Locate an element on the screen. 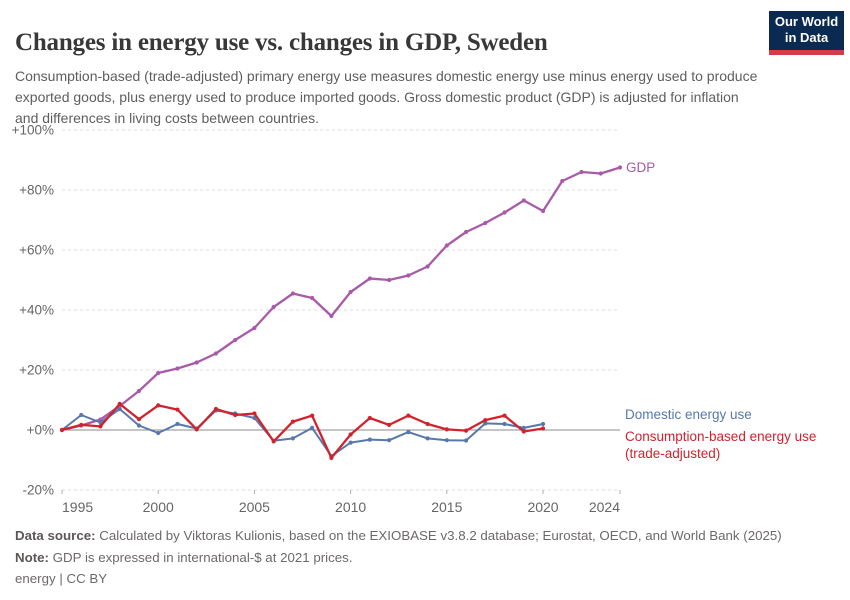 This screenshot has width=850, height=600. owid-logo-line2: in Data is located at coordinates (806, 37).